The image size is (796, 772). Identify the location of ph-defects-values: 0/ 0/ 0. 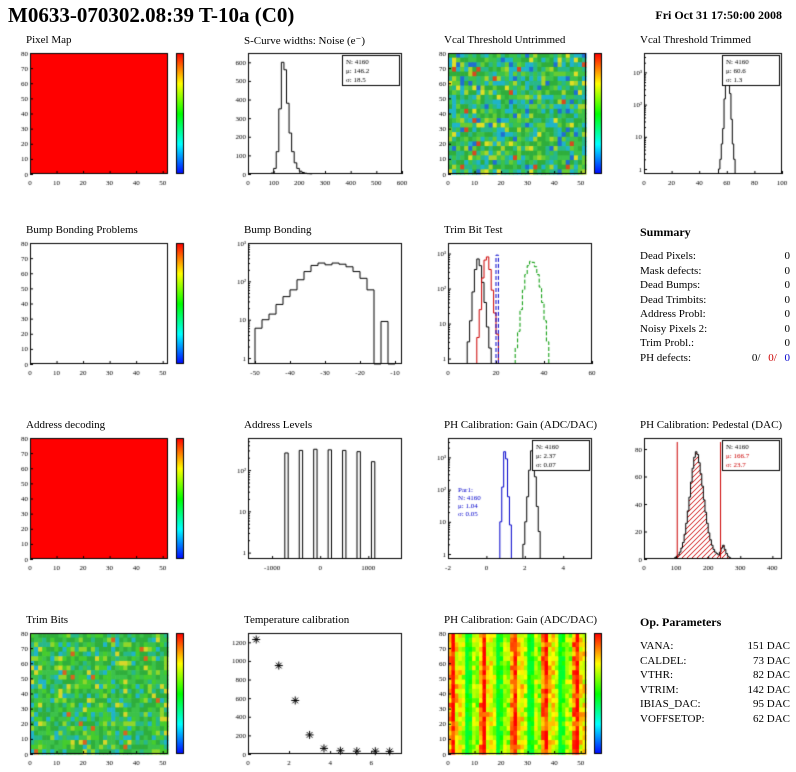
(768, 358).